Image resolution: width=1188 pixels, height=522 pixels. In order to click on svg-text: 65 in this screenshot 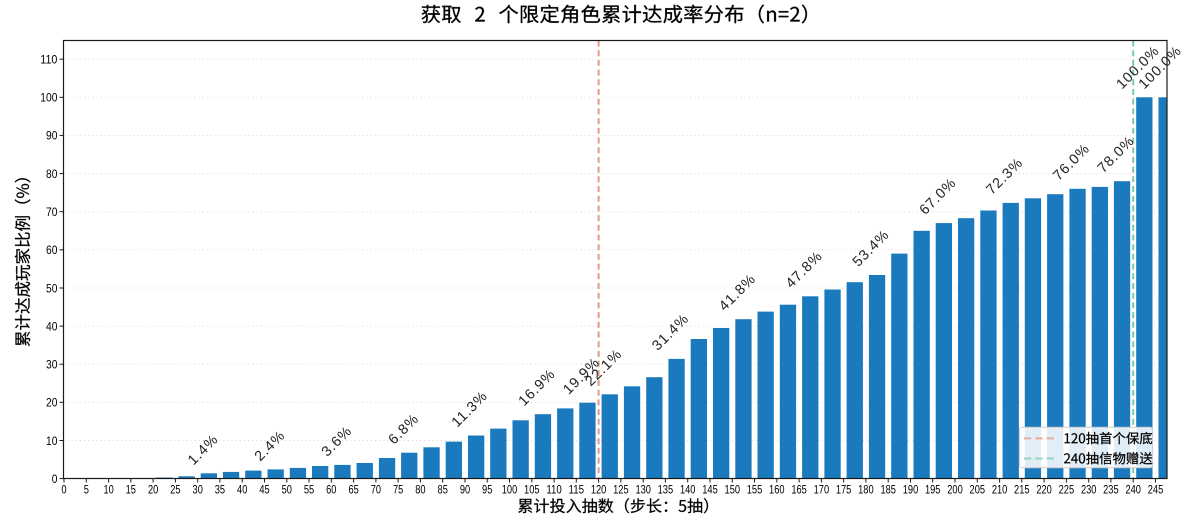, I will do `click(353, 490)`.